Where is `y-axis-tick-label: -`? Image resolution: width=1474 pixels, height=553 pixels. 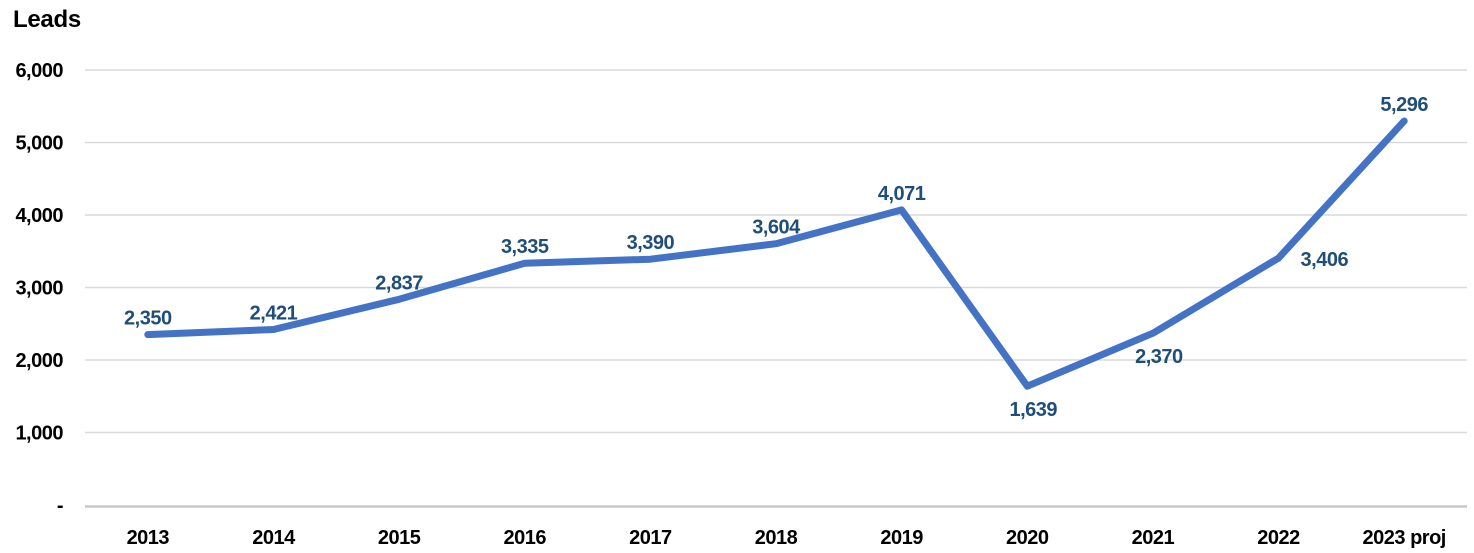
y-axis-tick-label: - is located at coordinates (60, 506).